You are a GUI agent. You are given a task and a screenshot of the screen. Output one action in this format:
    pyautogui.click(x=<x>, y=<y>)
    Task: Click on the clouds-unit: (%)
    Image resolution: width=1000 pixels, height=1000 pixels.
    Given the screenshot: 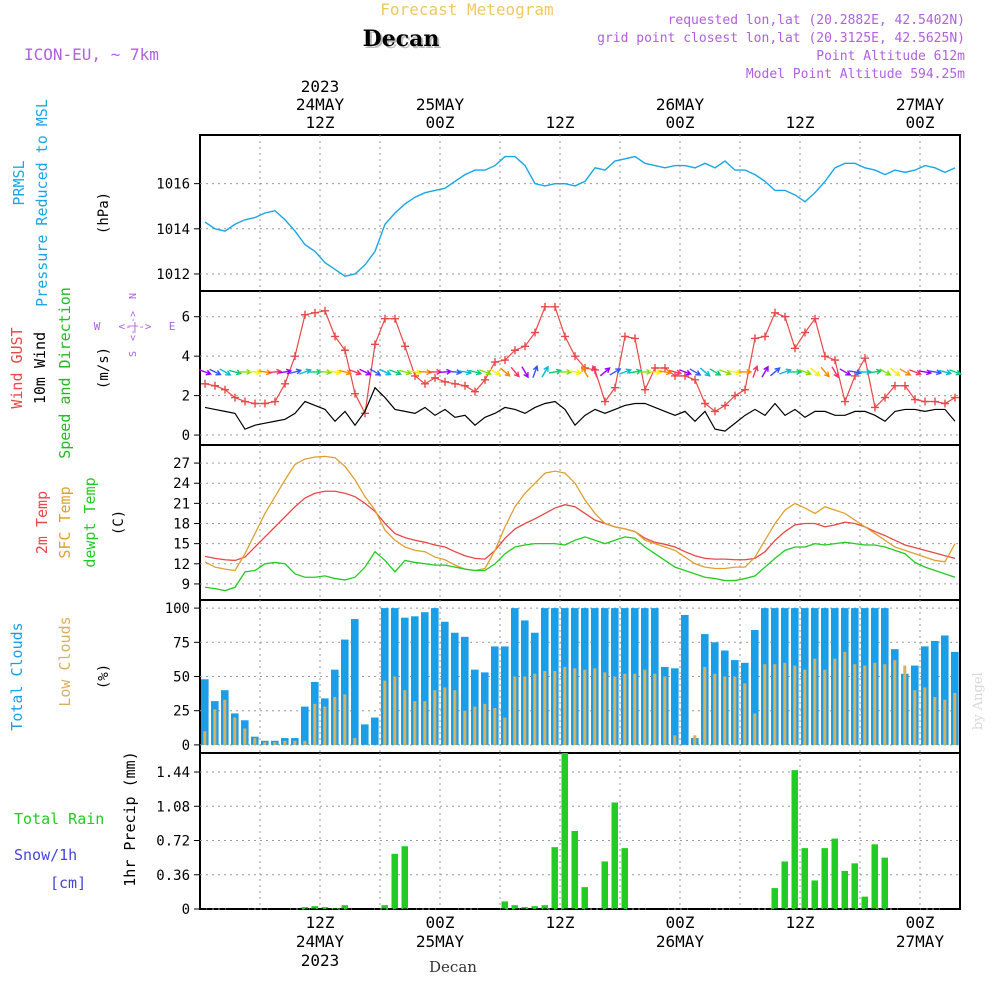 What is the action you would take?
    pyautogui.click(x=104, y=676)
    